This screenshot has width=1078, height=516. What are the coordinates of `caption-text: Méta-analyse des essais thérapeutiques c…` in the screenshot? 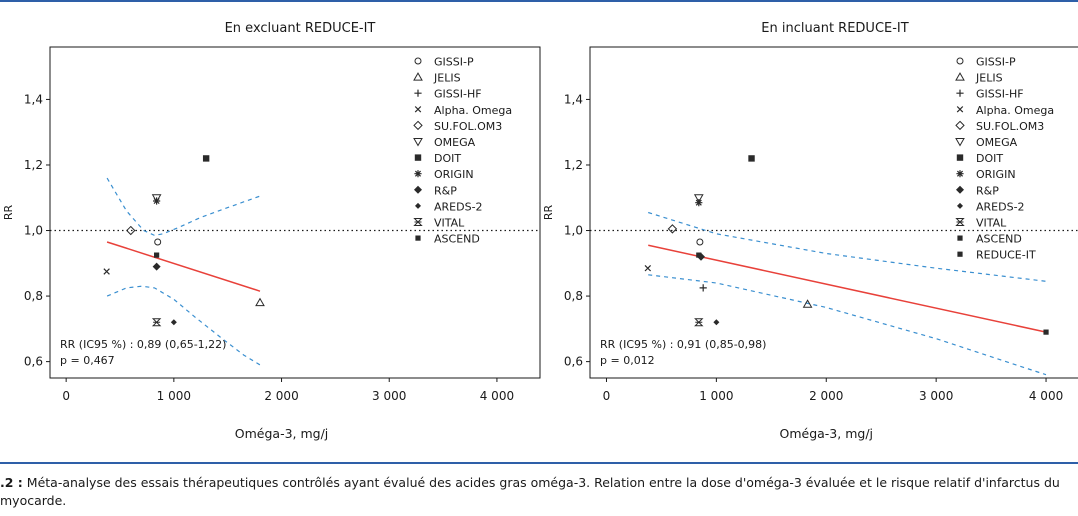 It's located at (530, 491).